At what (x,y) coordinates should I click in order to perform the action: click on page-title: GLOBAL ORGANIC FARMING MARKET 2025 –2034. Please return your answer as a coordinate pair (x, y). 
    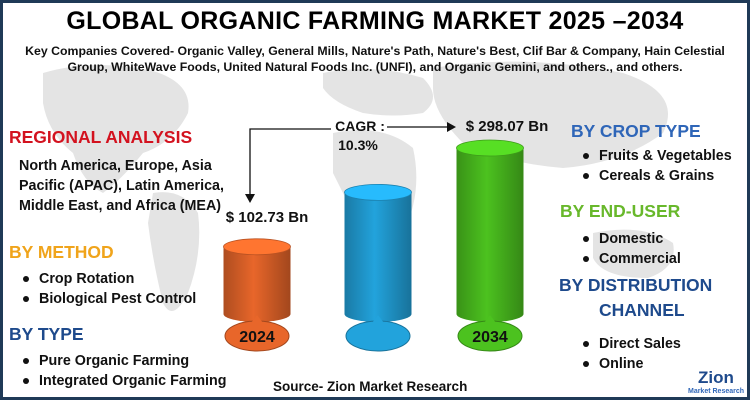
    Looking at the image, I should click on (375, 21).